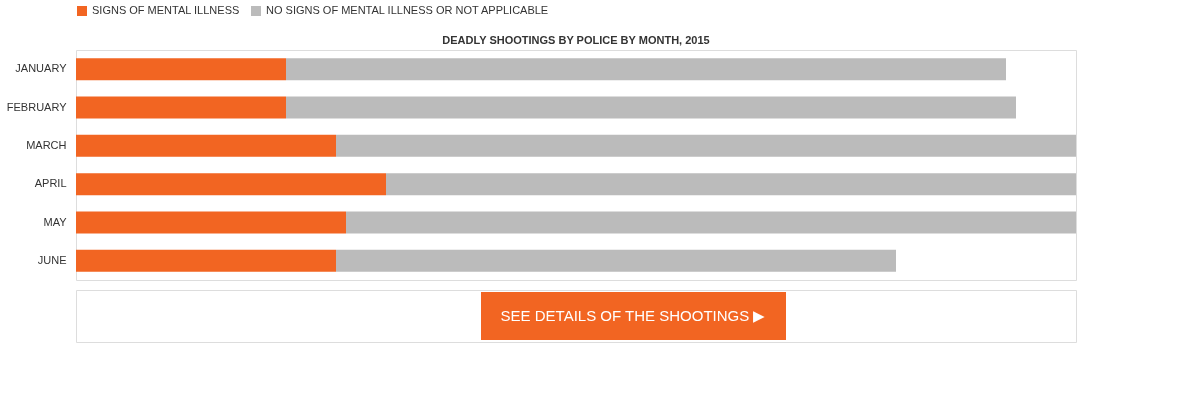 The height and width of the screenshot is (418, 1195). Describe the element at coordinates (55, 221) in the screenshot. I see `y-tick-label: MAY` at that location.